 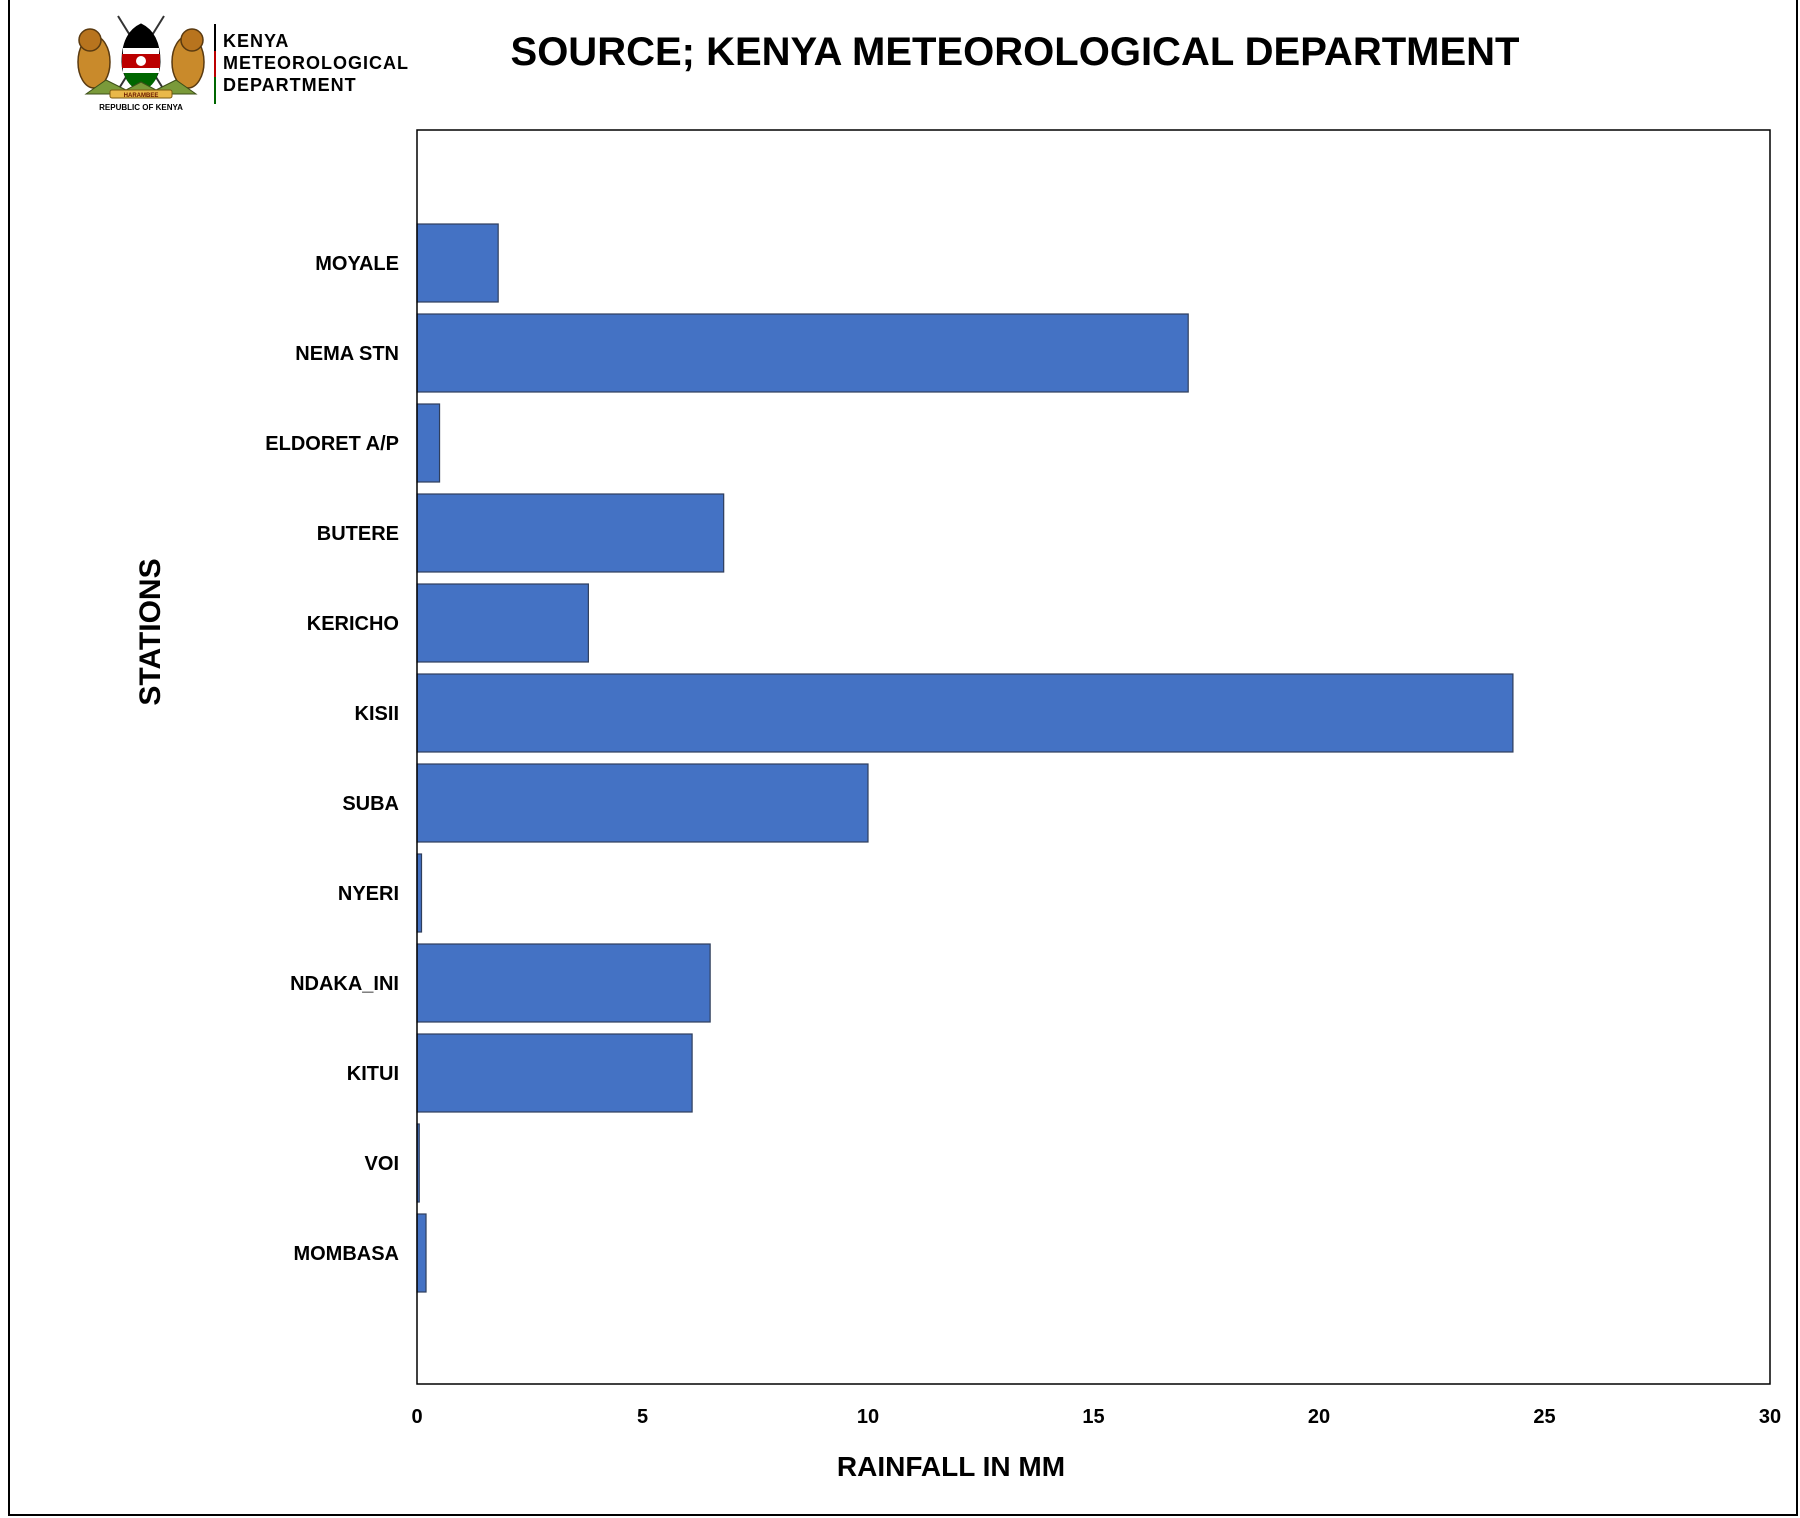 What do you see at coordinates (416, 1417) in the screenshot?
I see `x-tick-label: 0` at bounding box center [416, 1417].